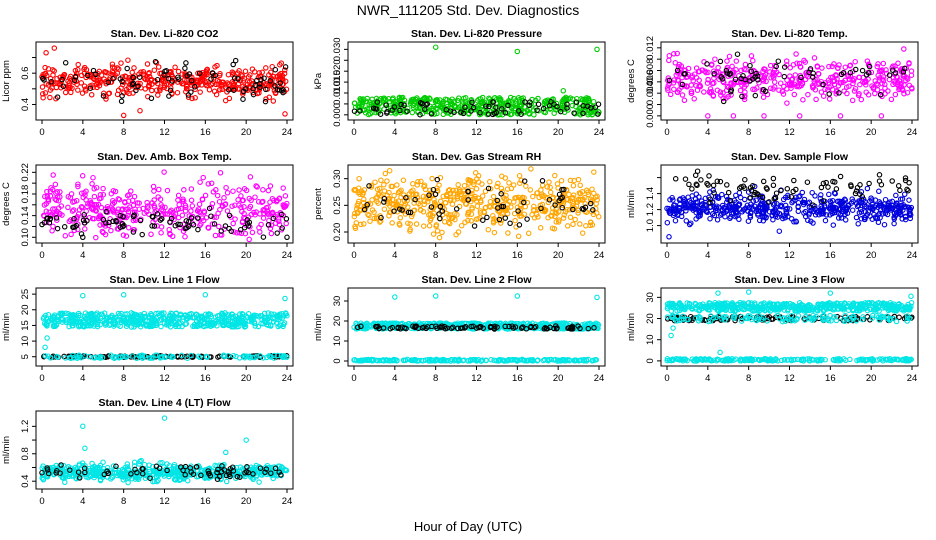  Describe the element at coordinates (517, 378) in the screenshot. I see `x-tick-label: 16` at that location.